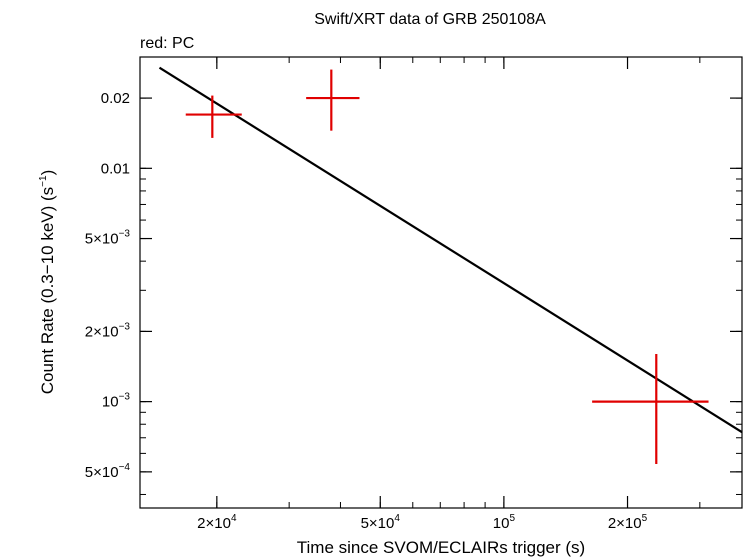 The height and width of the screenshot is (558, 746). I want to click on chart-title: Swift/XRT data of GRB 250108A, so click(430, 19).